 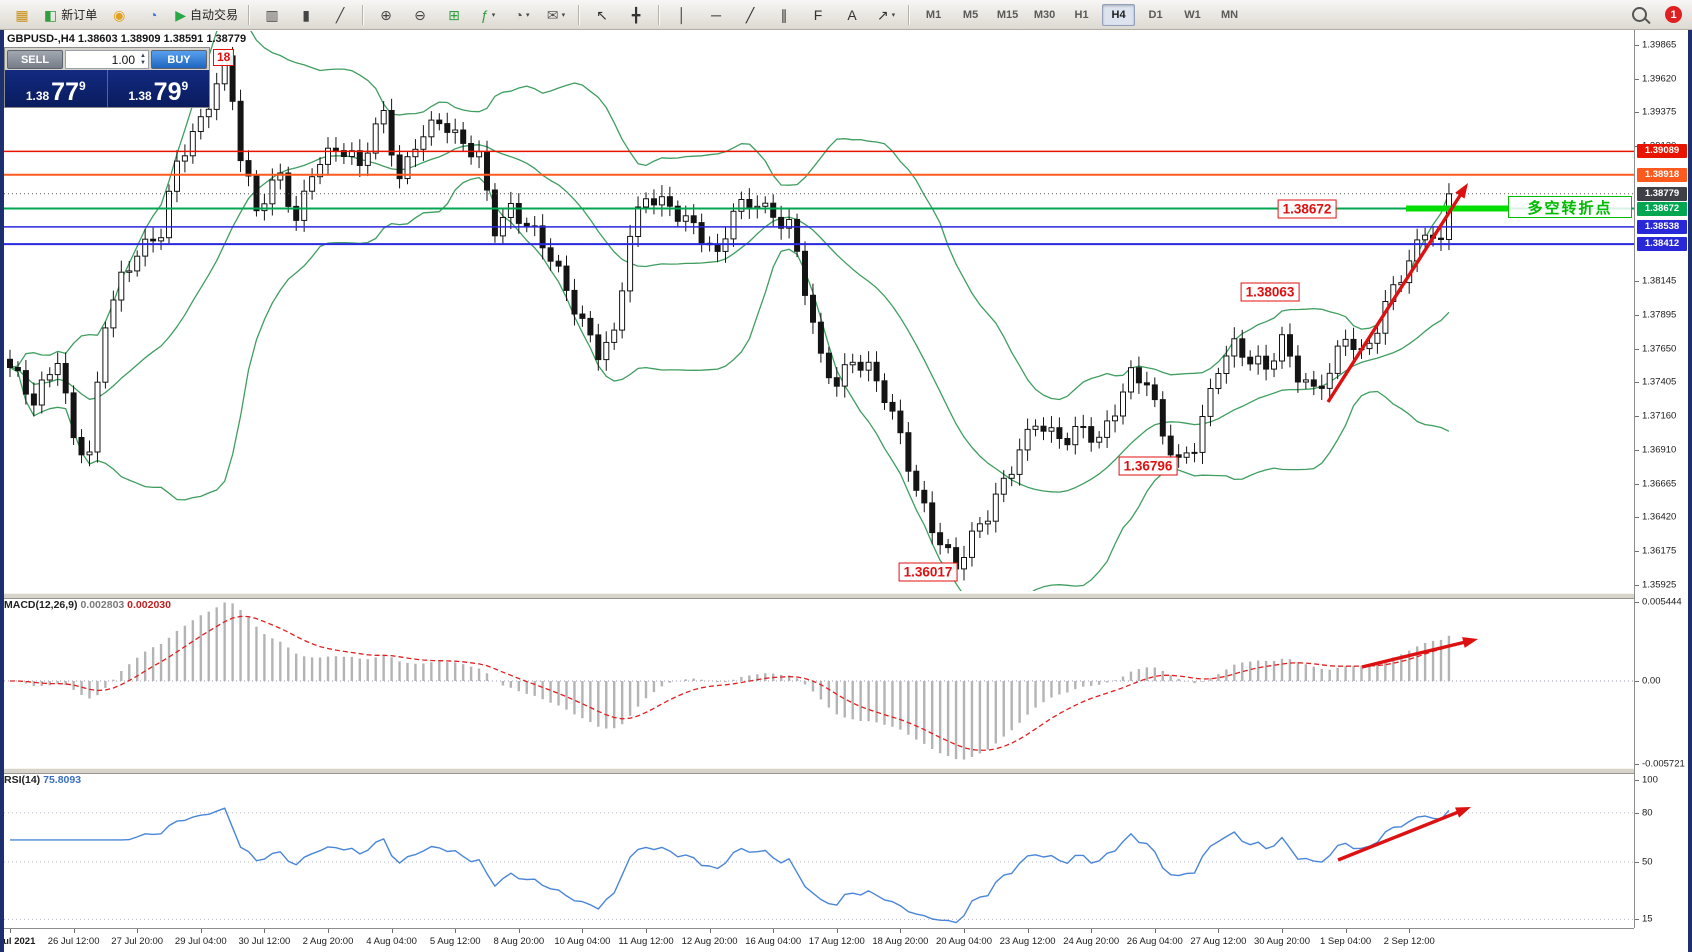 What do you see at coordinates (519, 941) in the screenshot?
I see `time-axis-label: 8 Aug 20:00` at bounding box center [519, 941].